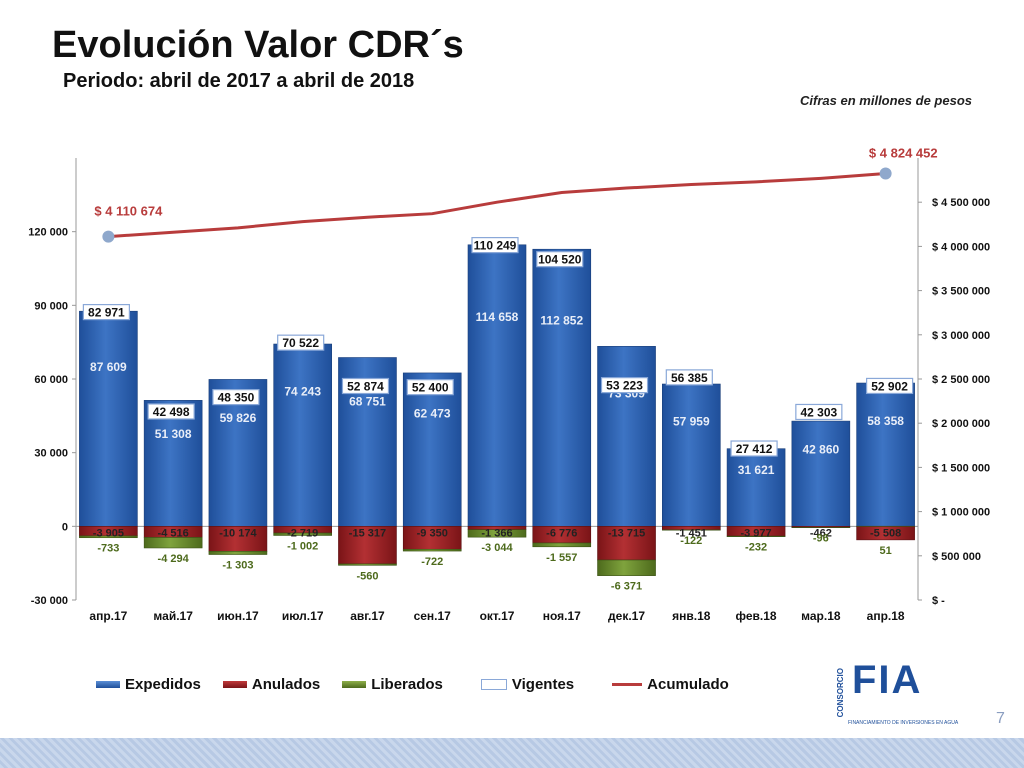 Image resolution: width=1024 pixels, height=768 pixels. What do you see at coordinates (961, 513) in the screenshot?
I see `y2-tick-label: $ 1 000 000` at bounding box center [961, 513].